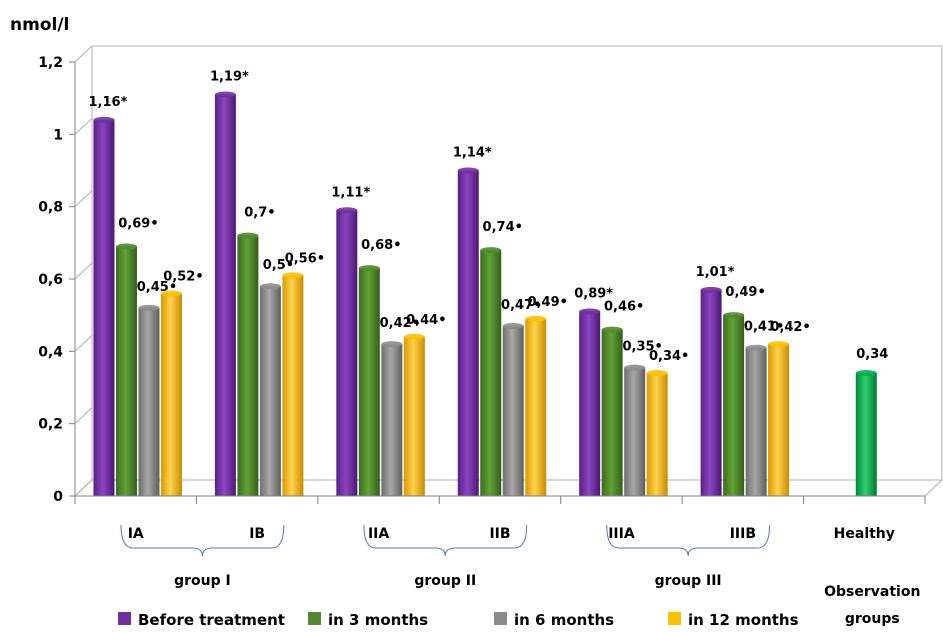  Describe the element at coordinates (157, 287) in the screenshot. I see `data-label: 0,45•` at that location.